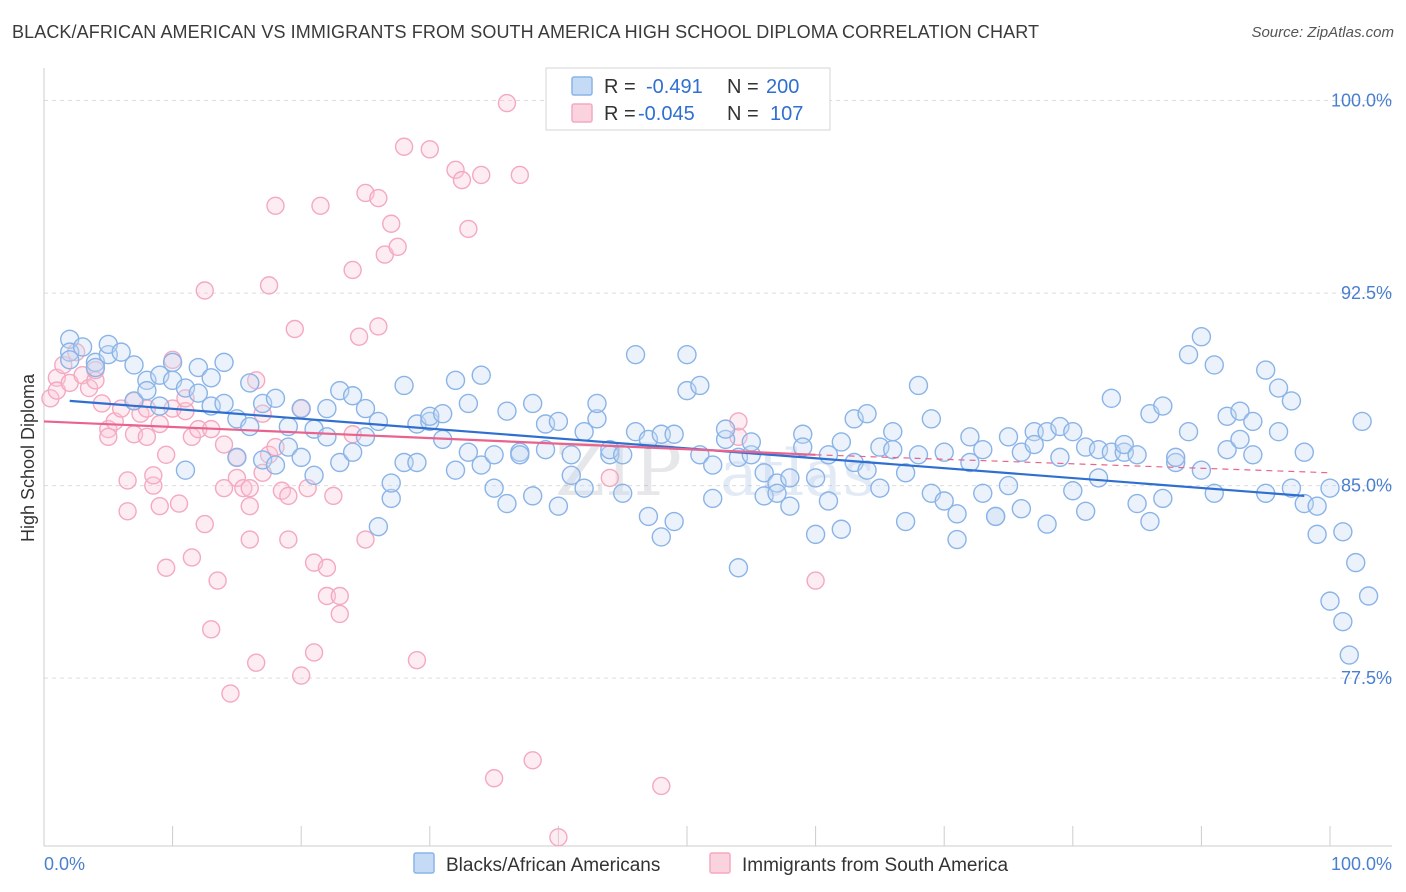  Describe the element at coordinates (1361, 101) in the screenshot. I see `y-tick-label: 100.0%` at that location.